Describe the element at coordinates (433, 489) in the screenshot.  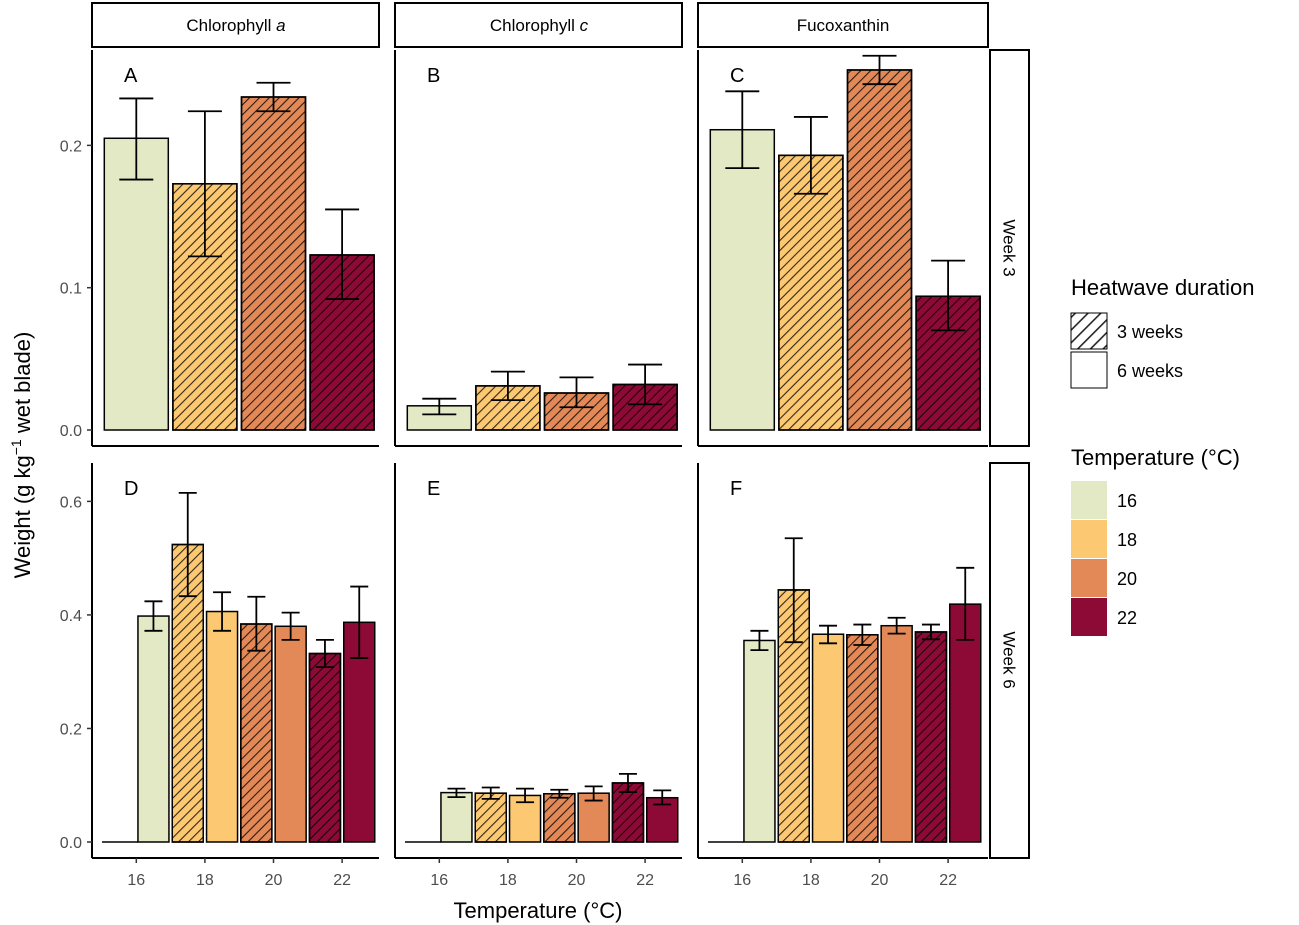
I see `panel-label-E: E` at that location.